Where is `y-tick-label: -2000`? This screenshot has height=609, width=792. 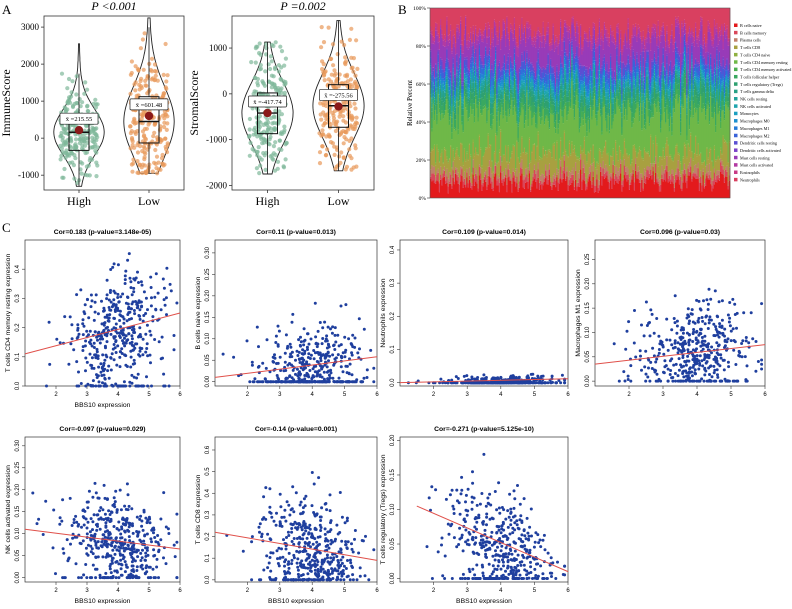
y-tick-label: -2000 is located at coordinates (216, 185).